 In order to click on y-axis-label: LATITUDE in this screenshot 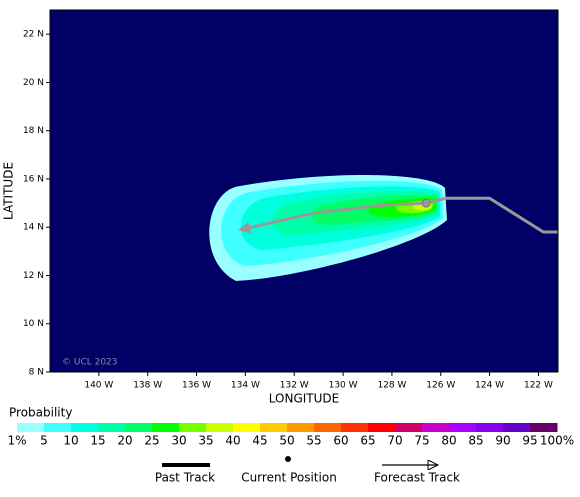, I will do `click(9, 191)`.